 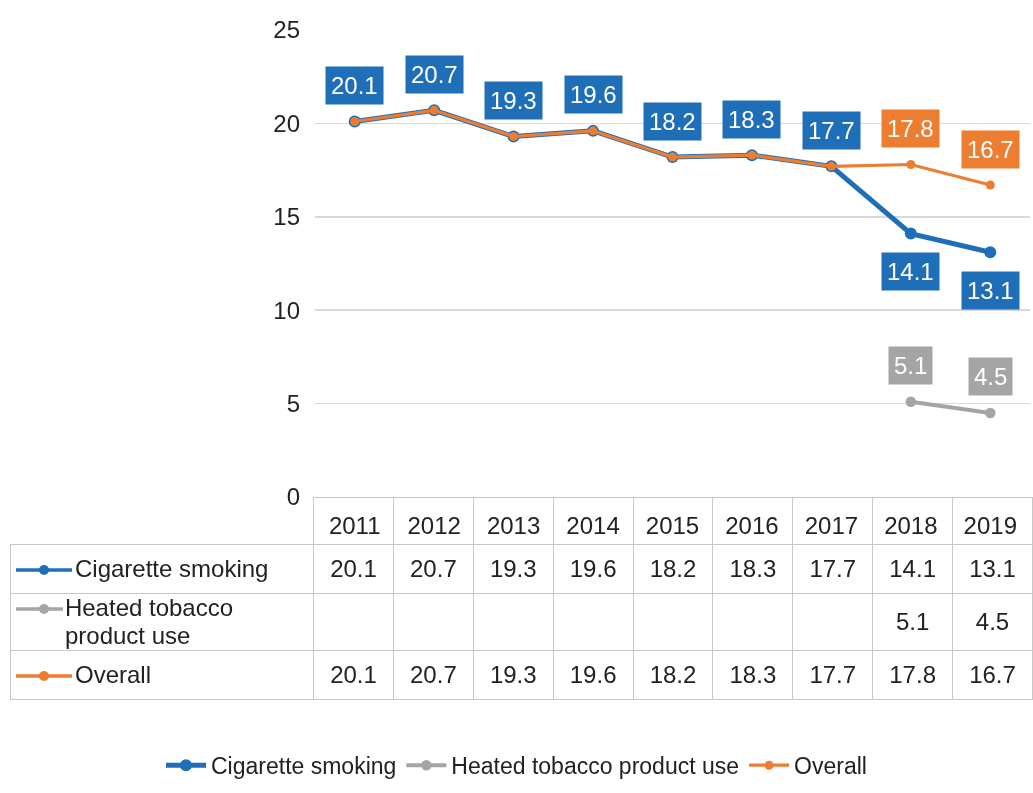 I want to click on text: Cigarette smoking, so click(x=304, y=766).